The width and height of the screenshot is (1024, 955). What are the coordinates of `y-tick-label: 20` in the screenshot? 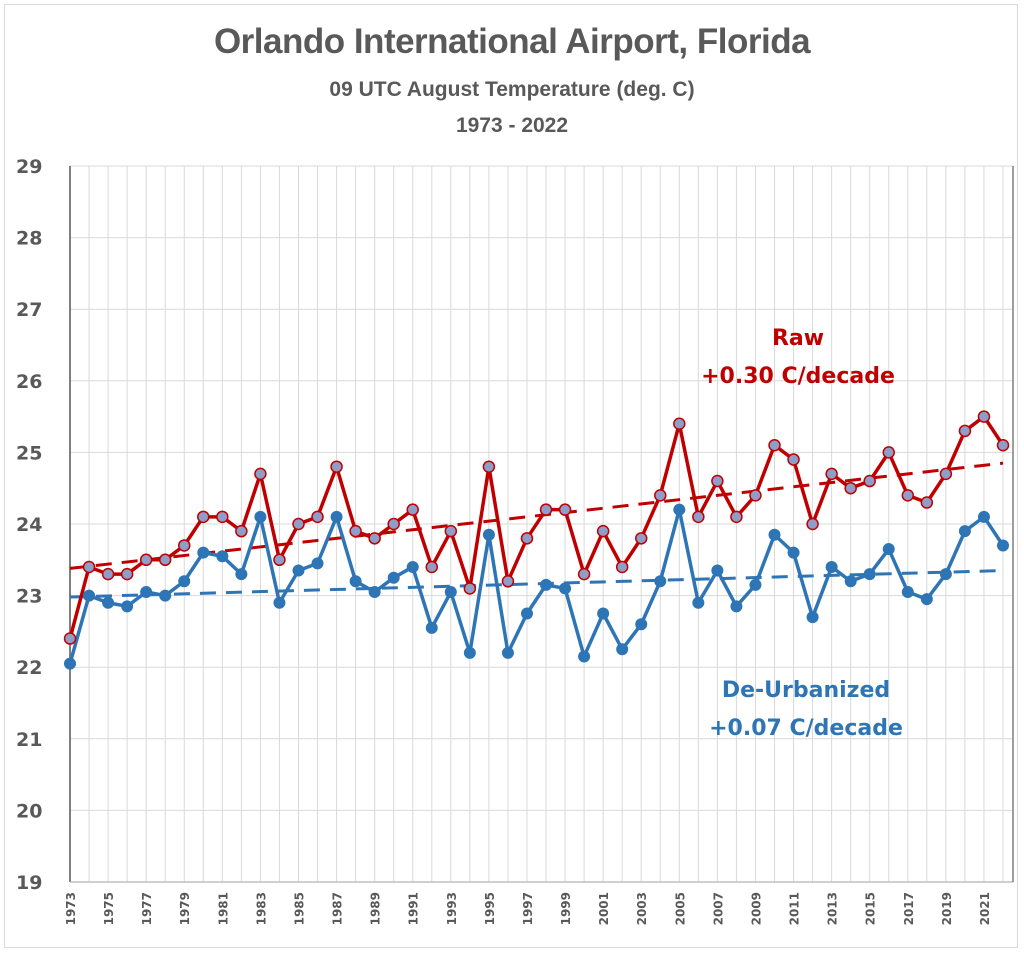 It's located at (29, 811).